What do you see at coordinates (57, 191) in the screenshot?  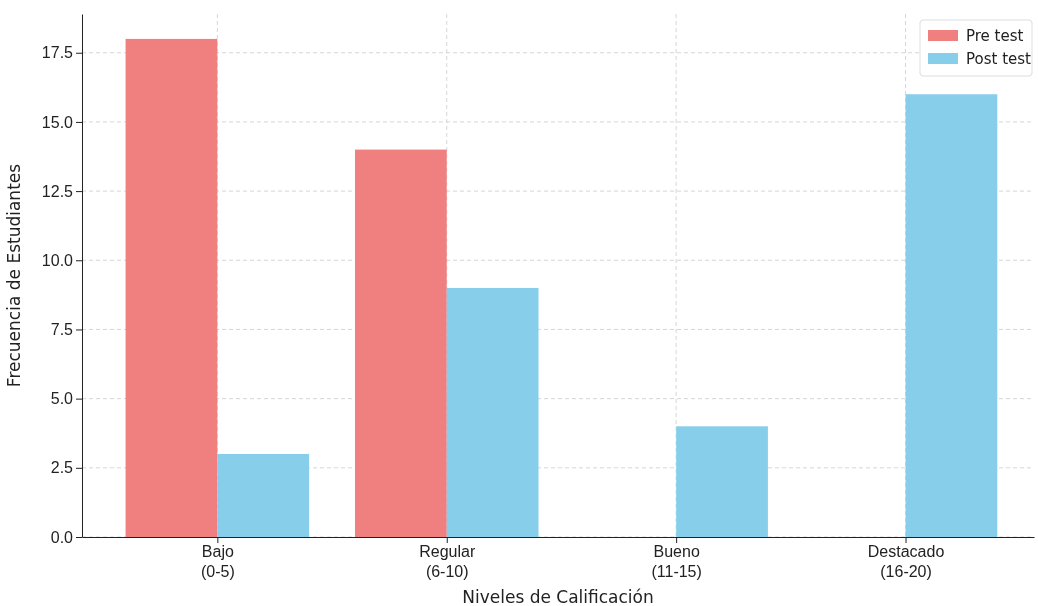 I see `y-tick-label: 12.5` at bounding box center [57, 191].